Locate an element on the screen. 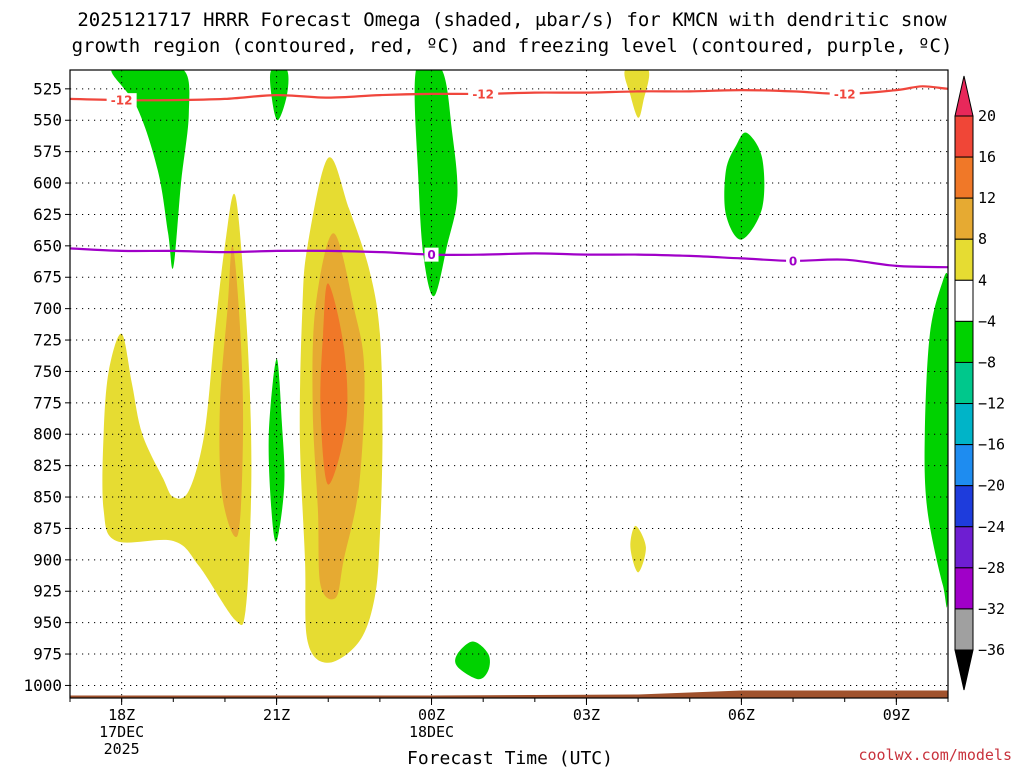 Image resolution: width=1024 pixels, height=768 pixels. shaded-gold-left-core is located at coordinates (231, 391).